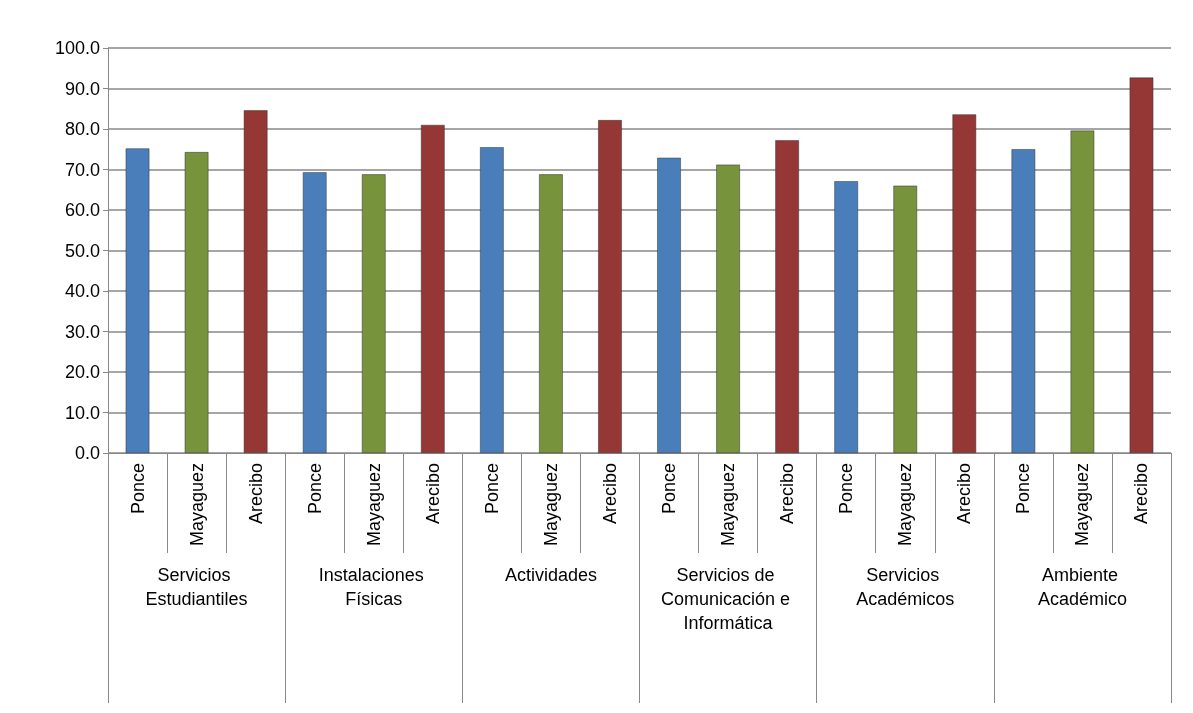  Describe the element at coordinates (82, 129) in the screenshot. I see `y-tick-label: 80.0` at that location.